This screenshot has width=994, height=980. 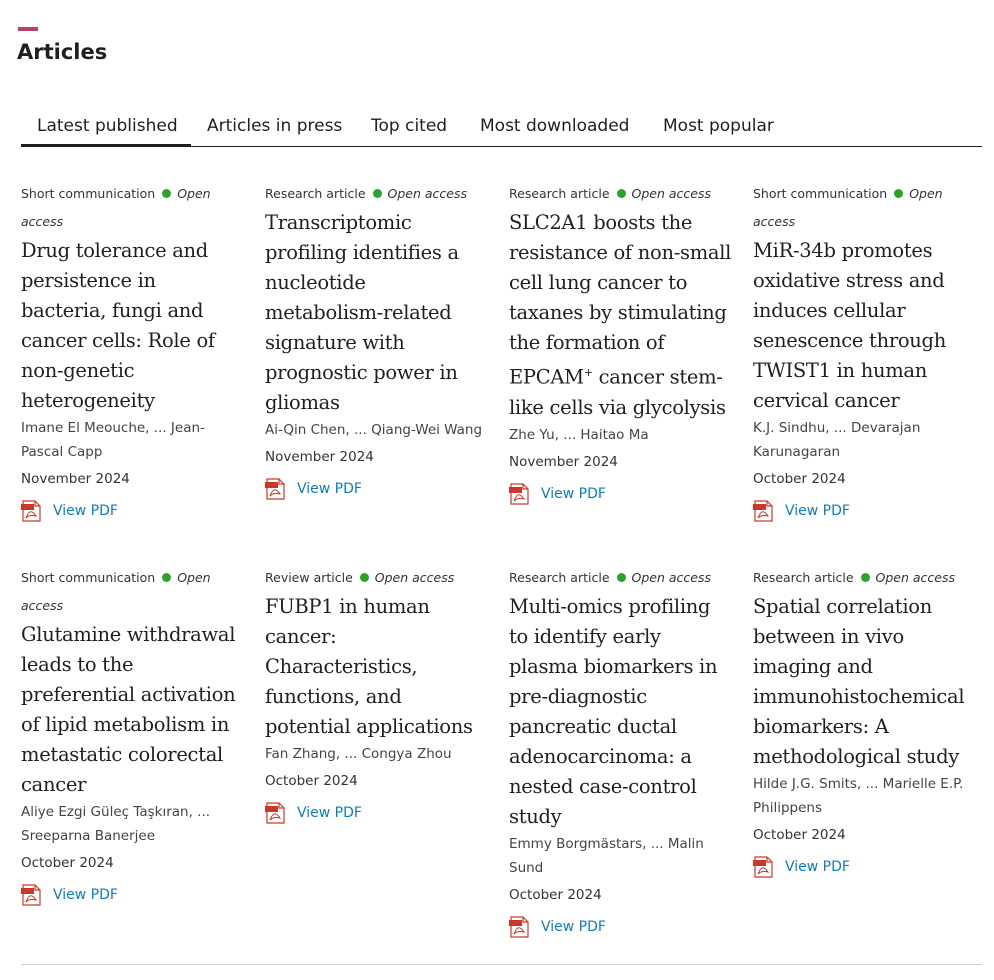 I want to click on tab-articles-in-press: Articles in press, so click(x=275, y=126).